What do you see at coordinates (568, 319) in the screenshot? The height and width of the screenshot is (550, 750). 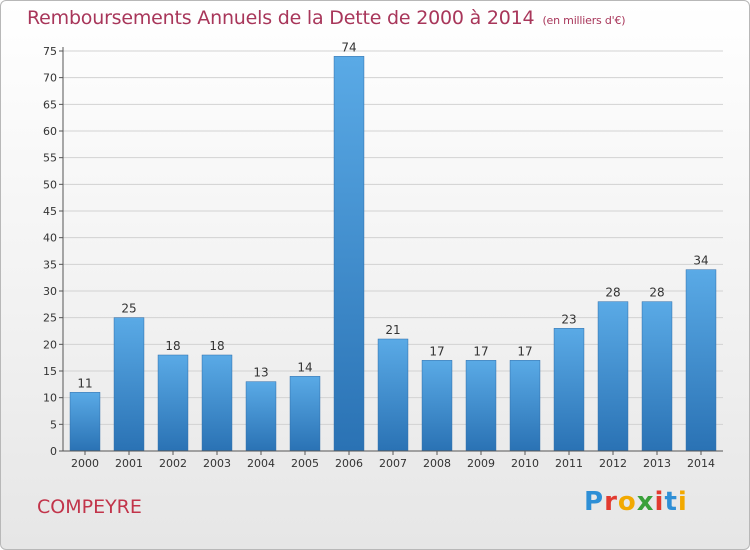 I see `bar-value-label: 23` at bounding box center [568, 319].